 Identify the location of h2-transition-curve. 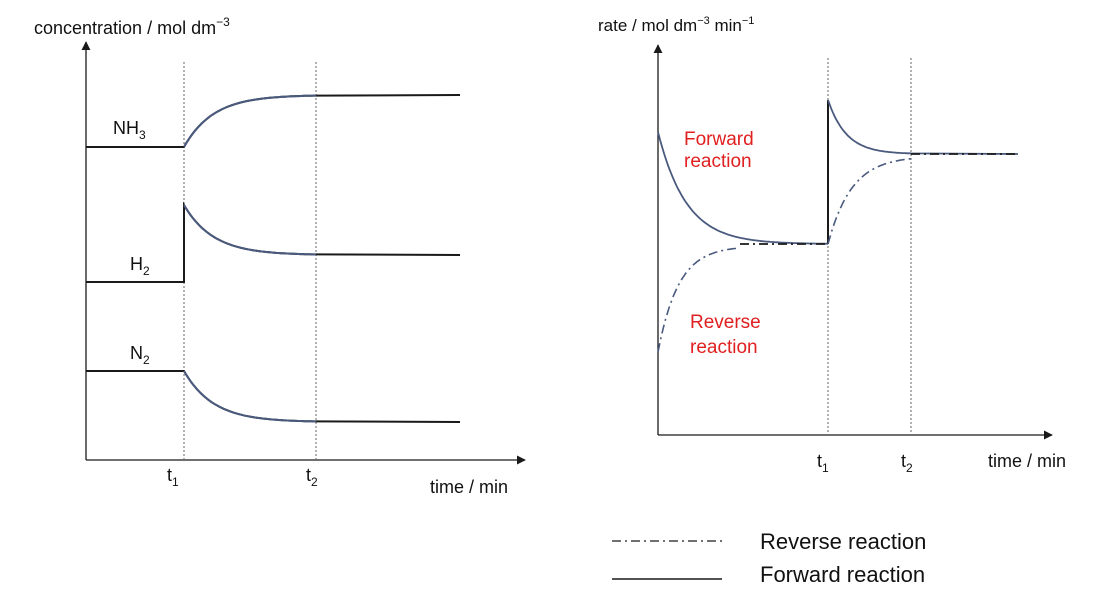
(249, 230).